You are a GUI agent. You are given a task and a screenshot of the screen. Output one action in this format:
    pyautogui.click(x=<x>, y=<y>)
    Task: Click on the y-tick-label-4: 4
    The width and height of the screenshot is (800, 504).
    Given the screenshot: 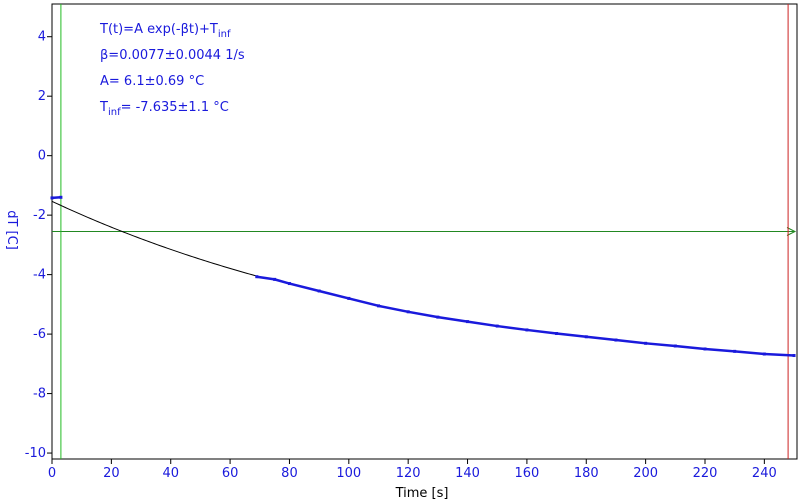 What is the action you would take?
    pyautogui.click(x=42, y=37)
    